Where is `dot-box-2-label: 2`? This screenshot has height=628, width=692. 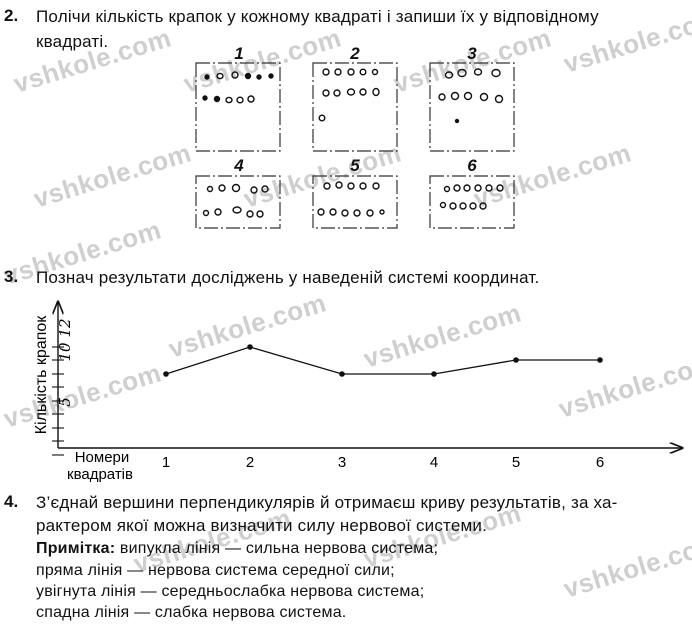
dot-box-2-label: 2 is located at coordinates (355, 53).